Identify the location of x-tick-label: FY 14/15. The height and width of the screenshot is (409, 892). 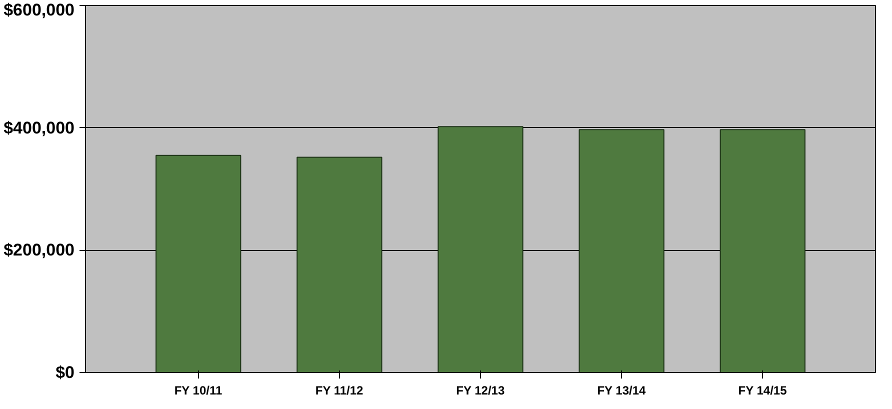
(763, 391).